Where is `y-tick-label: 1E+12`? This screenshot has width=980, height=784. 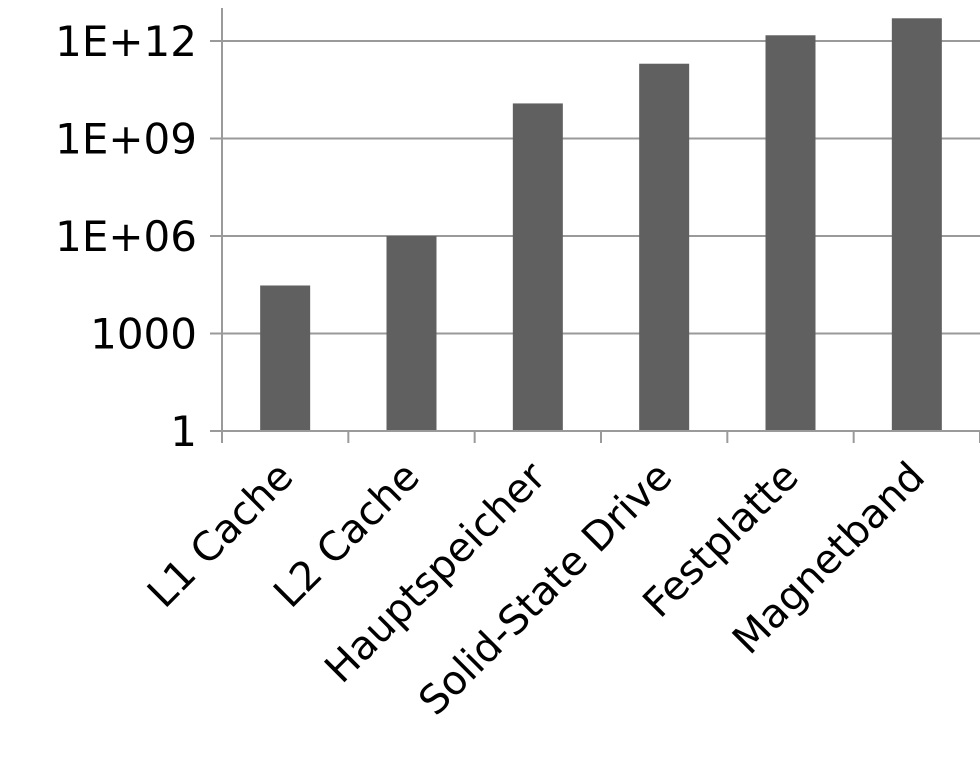
y-tick-label: 1E+12 is located at coordinates (126, 41).